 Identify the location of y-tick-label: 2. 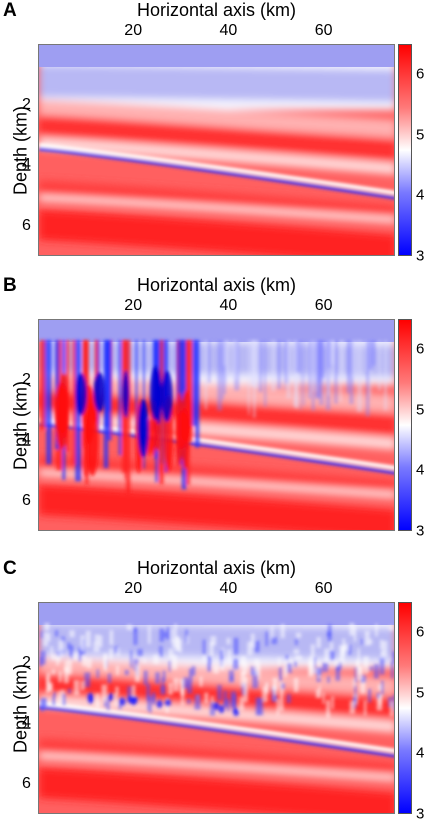
(26, 104).